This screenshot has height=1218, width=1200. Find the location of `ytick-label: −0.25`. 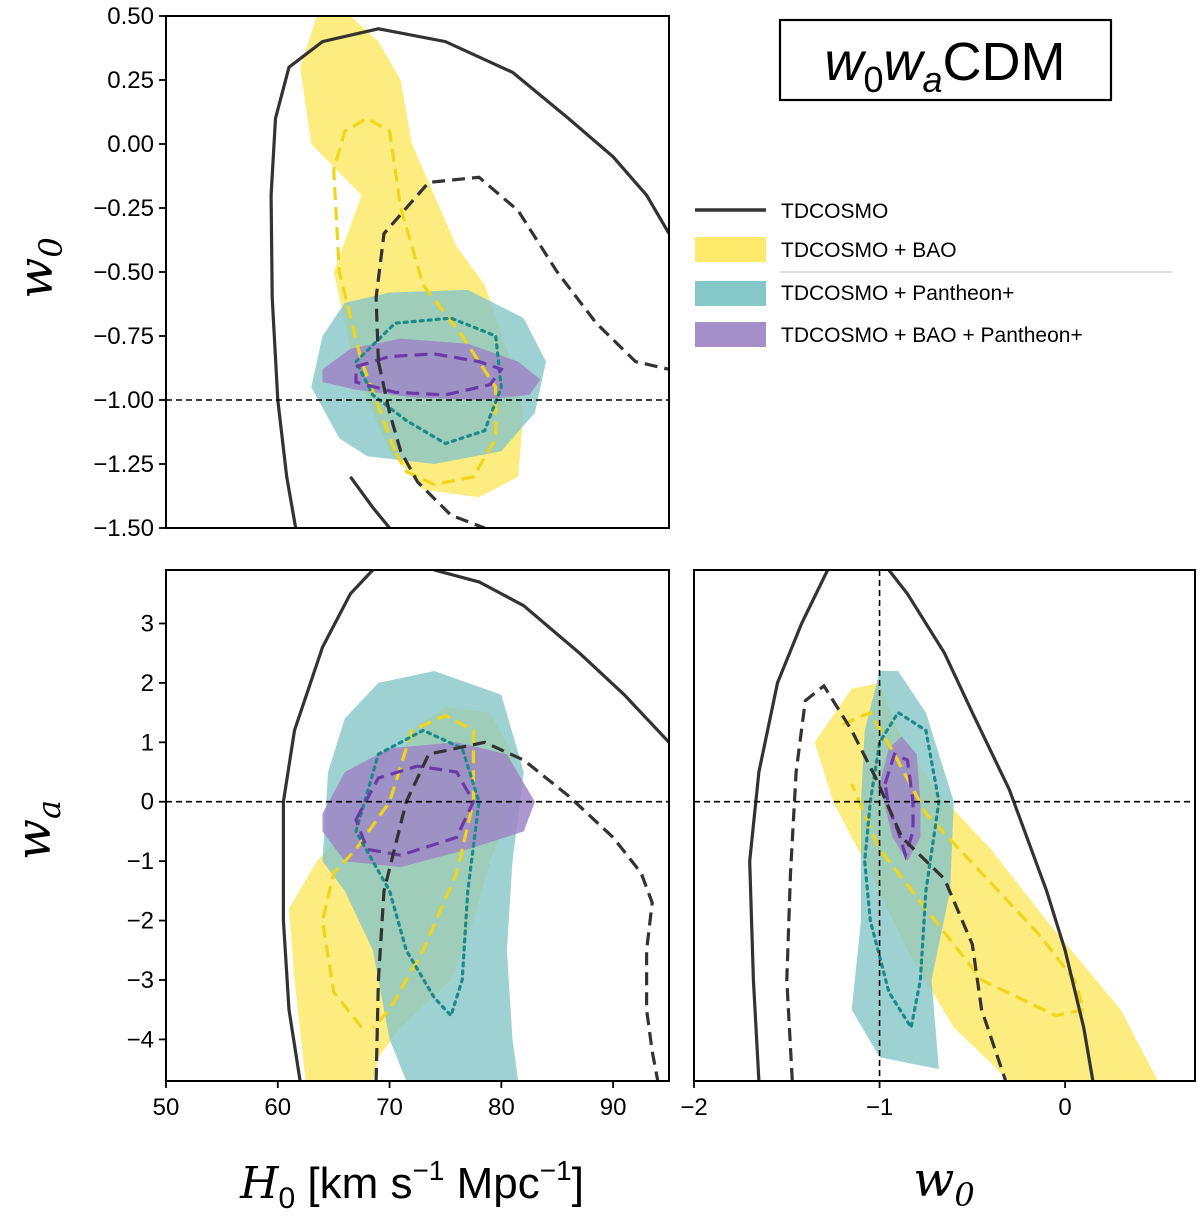

ytick-label: −0.25 is located at coordinates (123, 208).